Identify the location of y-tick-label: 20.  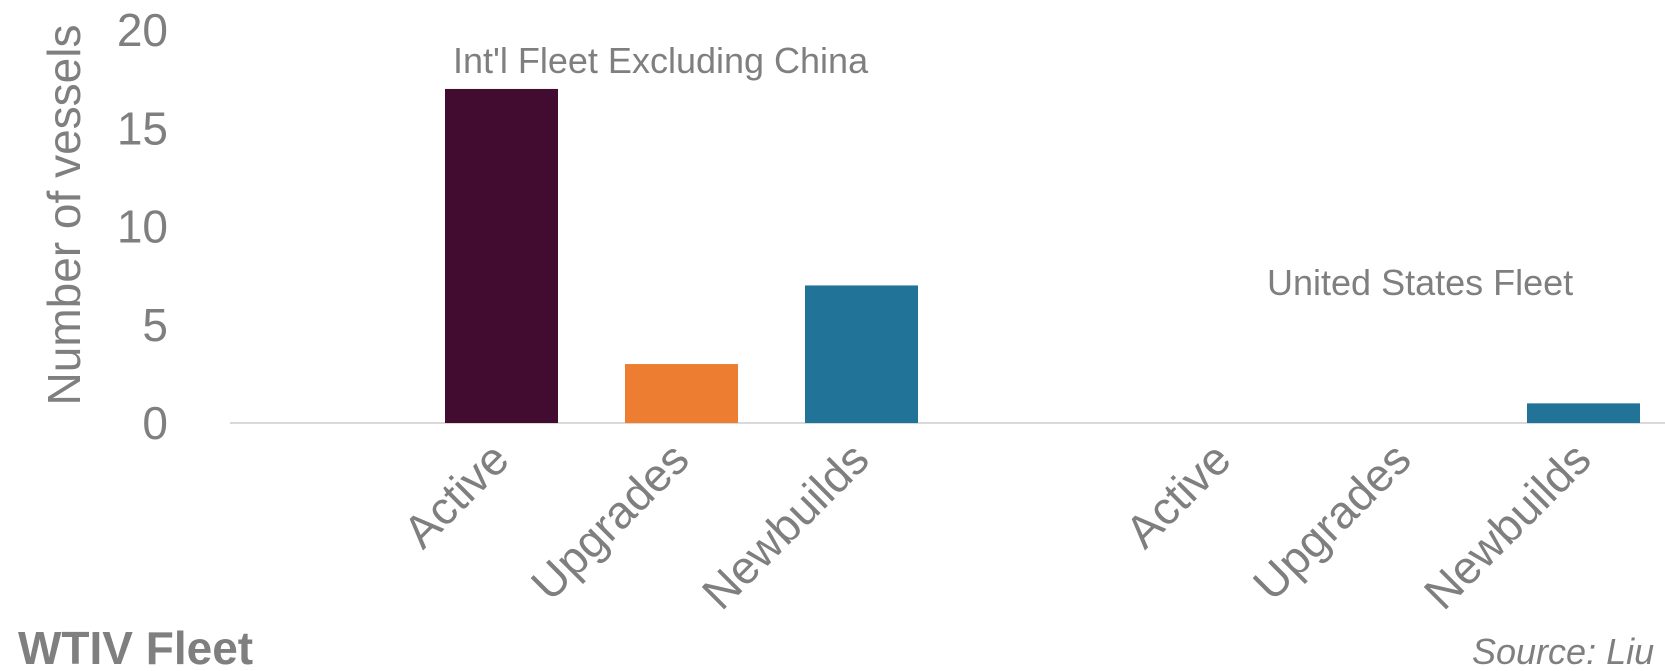
(142, 30).